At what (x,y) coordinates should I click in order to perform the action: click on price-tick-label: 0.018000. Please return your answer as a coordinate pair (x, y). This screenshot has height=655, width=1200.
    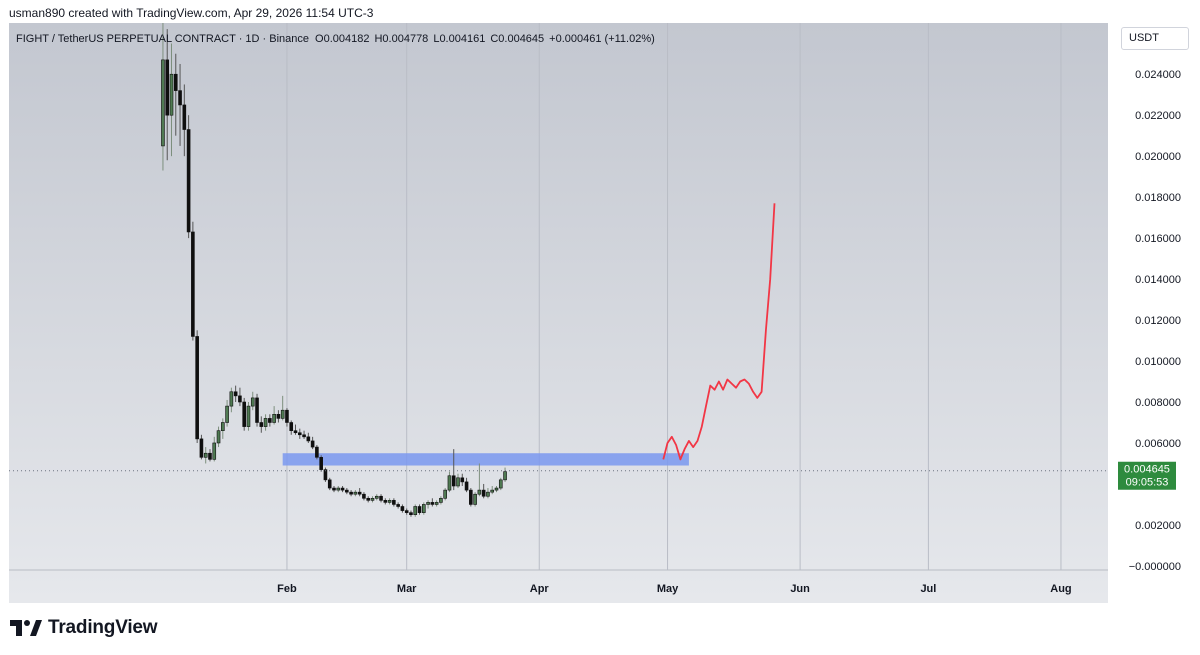
    Looking at the image, I should click on (1158, 198).